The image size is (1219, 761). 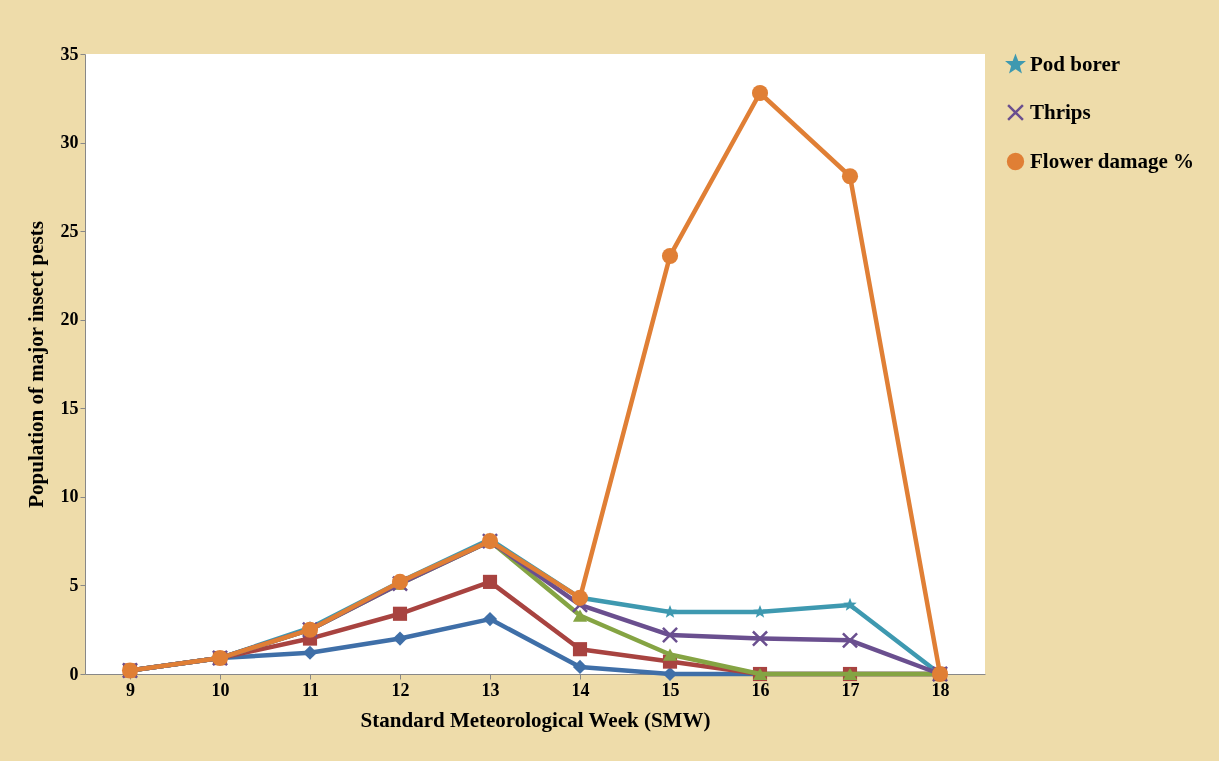 What do you see at coordinates (760, 689) in the screenshot?
I see `x-tick-label: 16` at bounding box center [760, 689].